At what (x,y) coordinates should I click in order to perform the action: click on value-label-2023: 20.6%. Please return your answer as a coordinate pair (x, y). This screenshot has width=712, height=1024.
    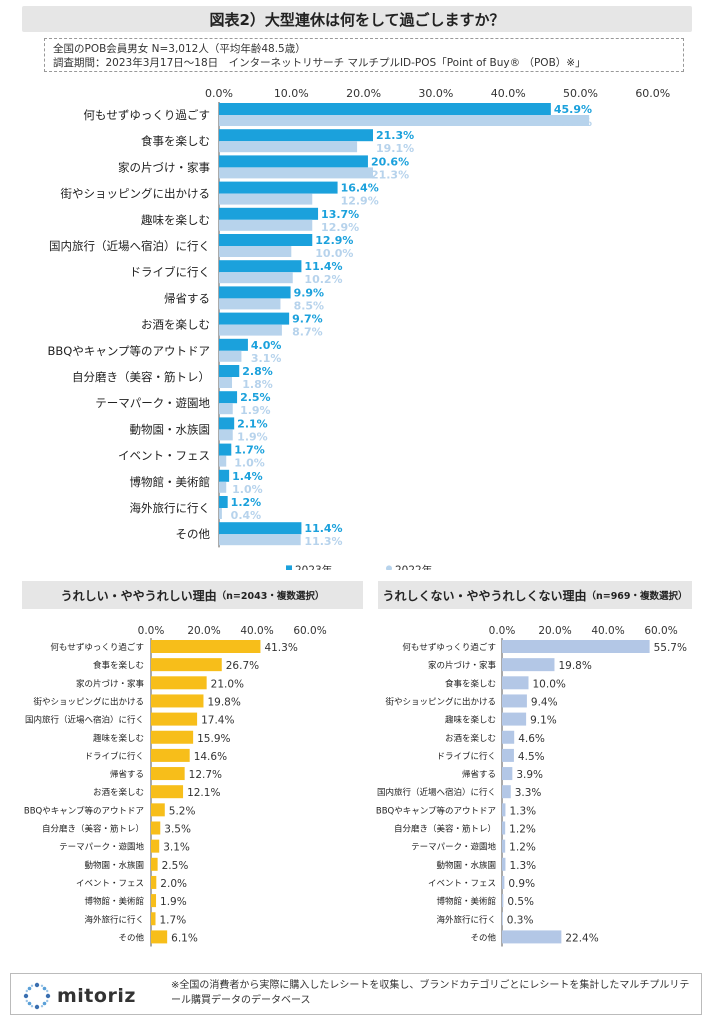
    Looking at the image, I should click on (390, 161).